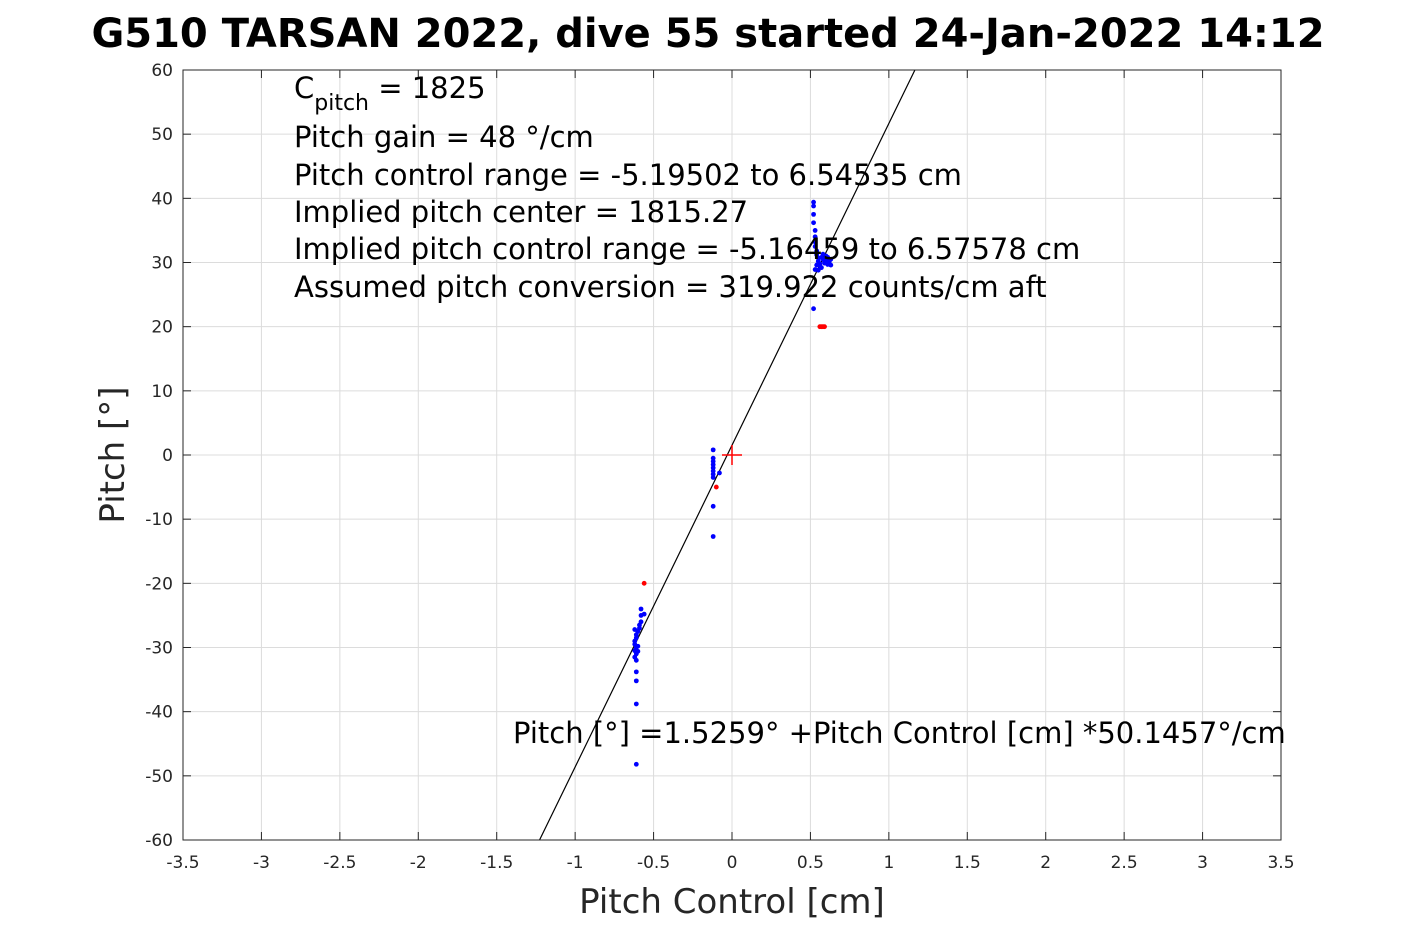 Image resolution: width=1417 pixels, height=945 pixels. I want to click on c-pitch-annotation: Cpitch = 1825, so click(390, 93).